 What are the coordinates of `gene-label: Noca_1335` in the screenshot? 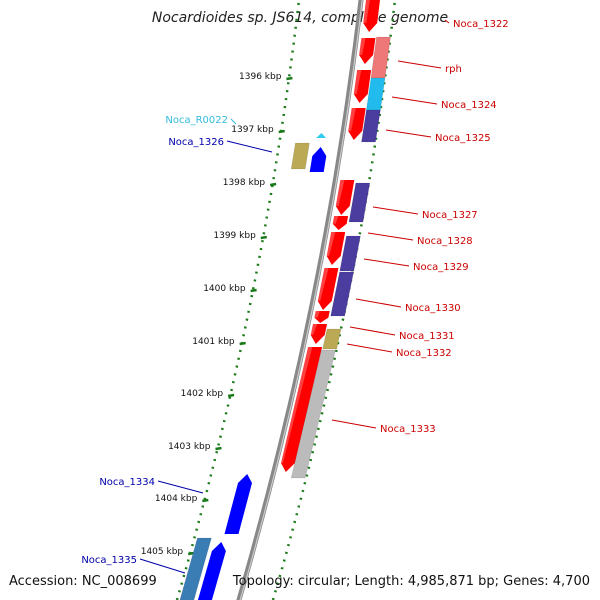 It's located at (109, 560).